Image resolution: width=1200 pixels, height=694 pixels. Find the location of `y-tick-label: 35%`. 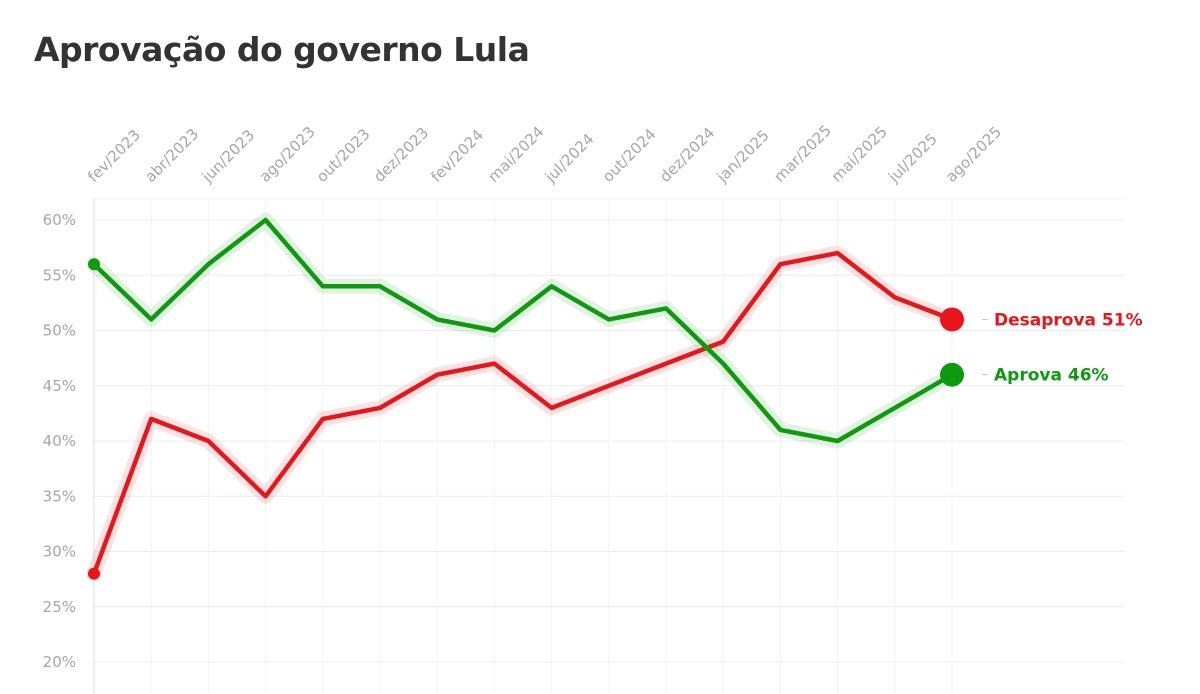

y-tick-label: 35% is located at coordinates (59, 496).